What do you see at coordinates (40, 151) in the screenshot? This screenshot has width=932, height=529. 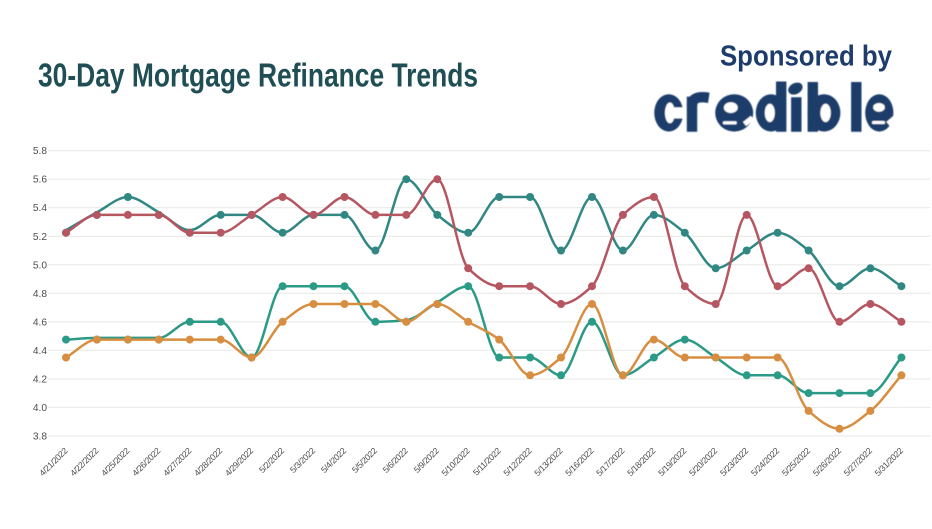 I see `svg-text: 5.8` at bounding box center [40, 151].